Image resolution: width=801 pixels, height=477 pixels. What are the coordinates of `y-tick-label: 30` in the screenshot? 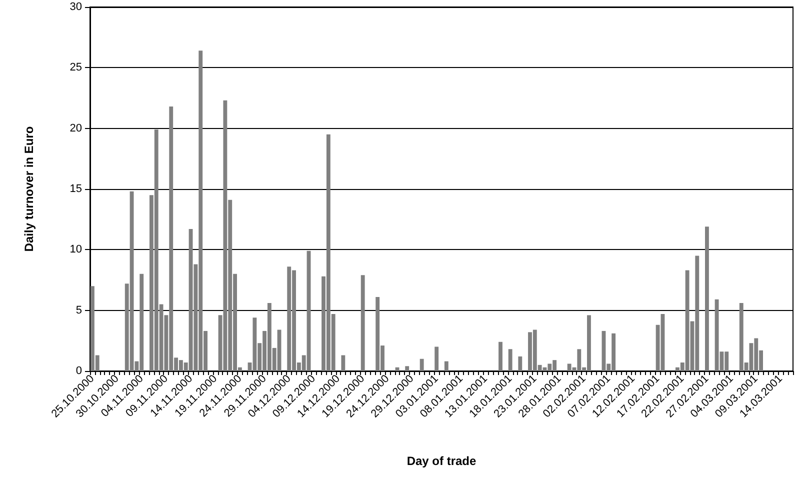 It's located at (76, 7).